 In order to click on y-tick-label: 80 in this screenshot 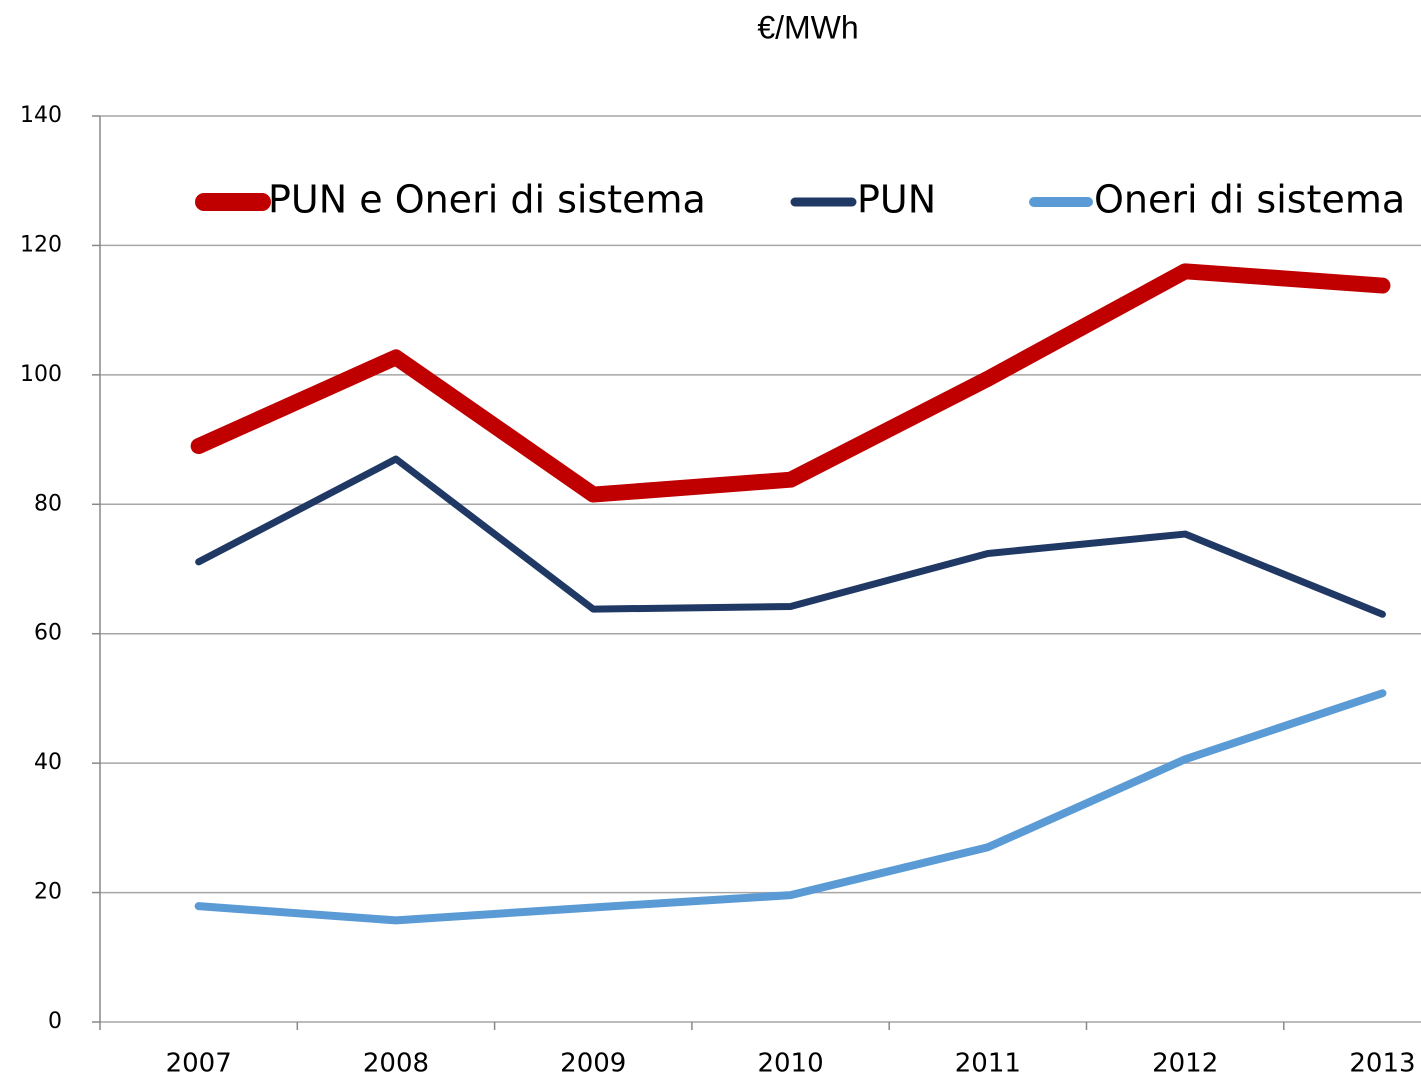, I will do `click(48, 503)`.